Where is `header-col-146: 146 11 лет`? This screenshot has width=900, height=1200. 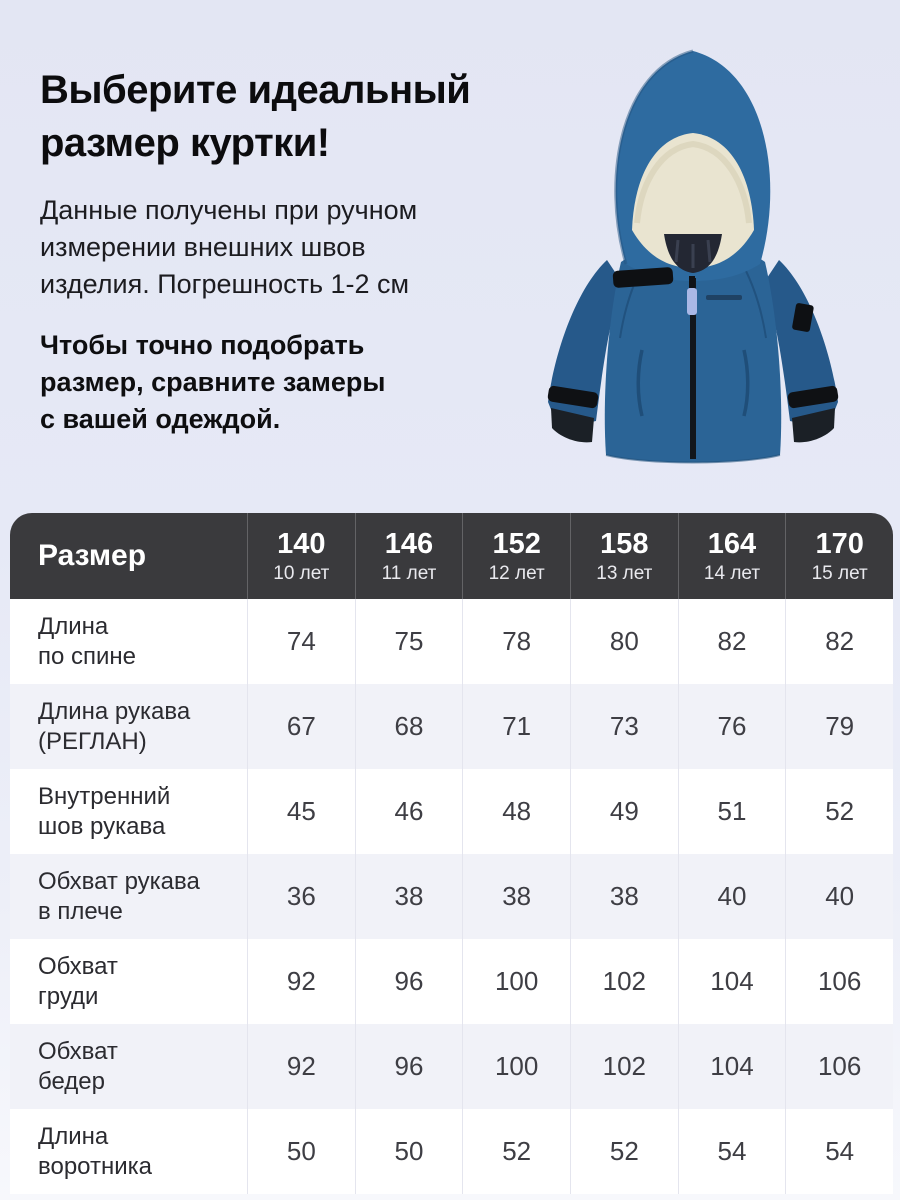
header-col-146: 146 11 лет is located at coordinates (408, 556).